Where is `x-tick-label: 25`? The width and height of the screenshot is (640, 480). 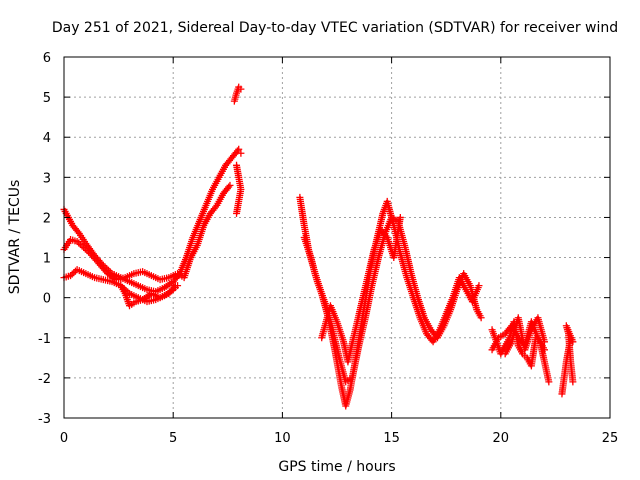
x-tick-label: 25 is located at coordinates (610, 438).